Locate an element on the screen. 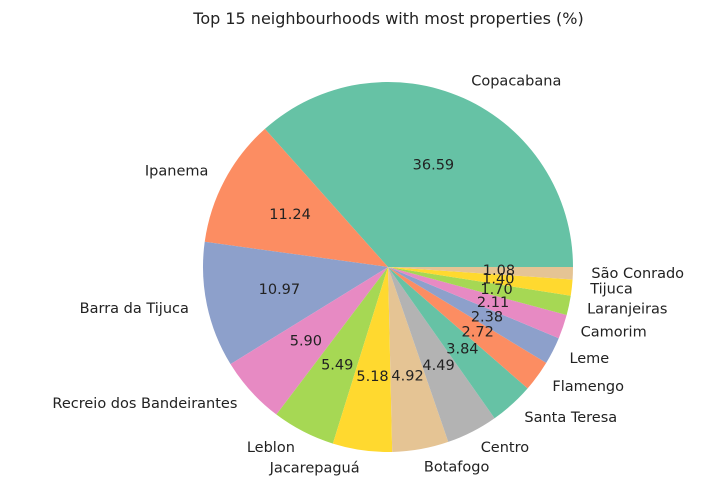 This screenshot has height=497, width=707. slice-label-sao-conrado: São Conrado is located at coordinates (637, 274).